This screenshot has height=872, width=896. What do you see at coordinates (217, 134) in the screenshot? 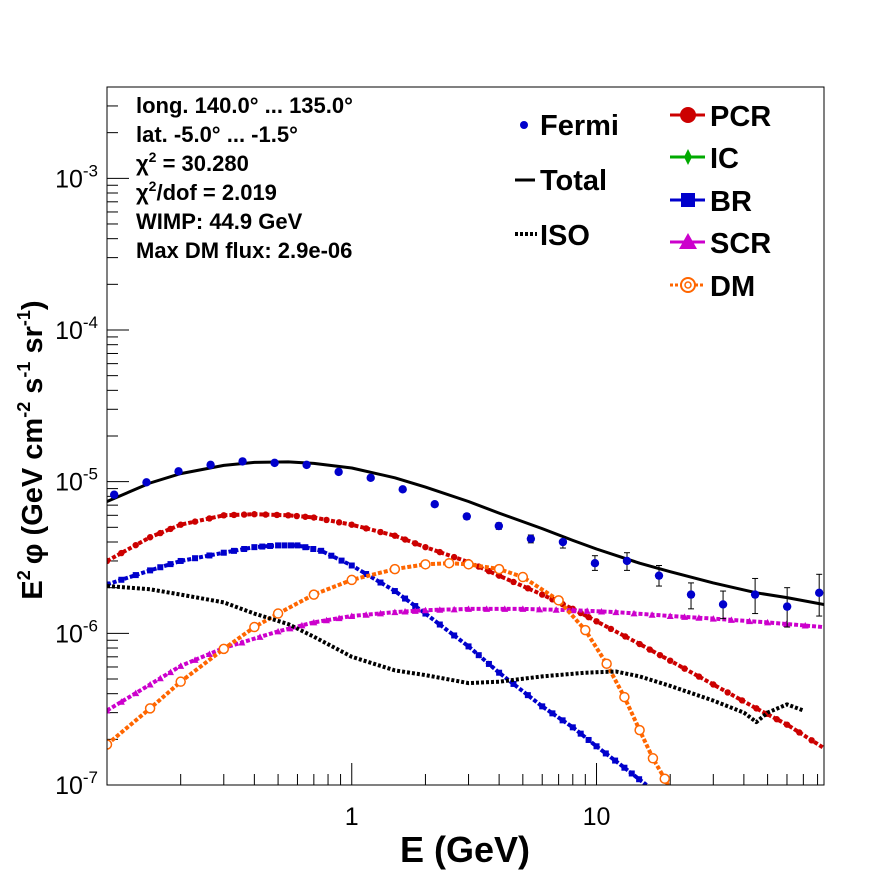
I see `info-latitude: lat. -5.0° ... -1.5°` at bounding box center [217, 134].